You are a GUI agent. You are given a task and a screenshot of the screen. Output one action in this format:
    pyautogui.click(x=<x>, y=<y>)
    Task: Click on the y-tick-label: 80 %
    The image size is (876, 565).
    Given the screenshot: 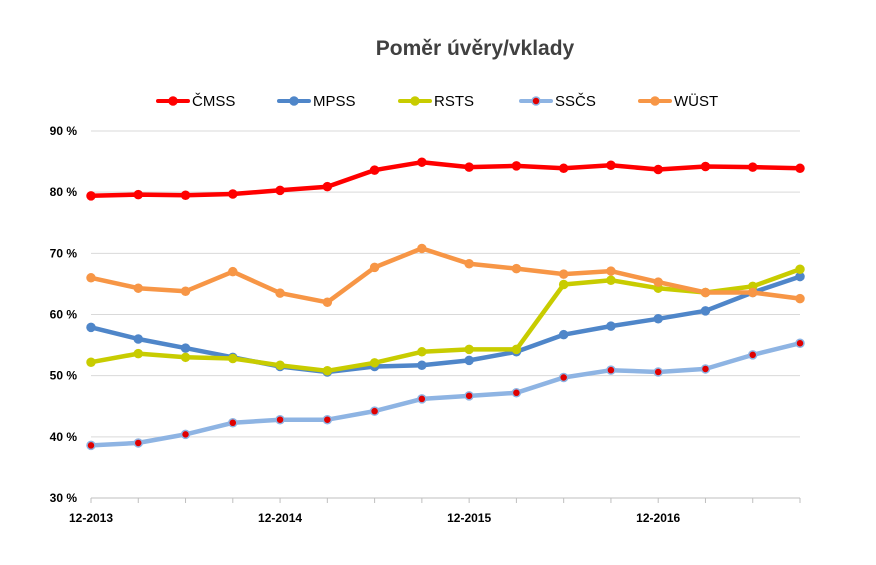 What is the action you would take?
    pyautogui.click(x=64, y=192)
    